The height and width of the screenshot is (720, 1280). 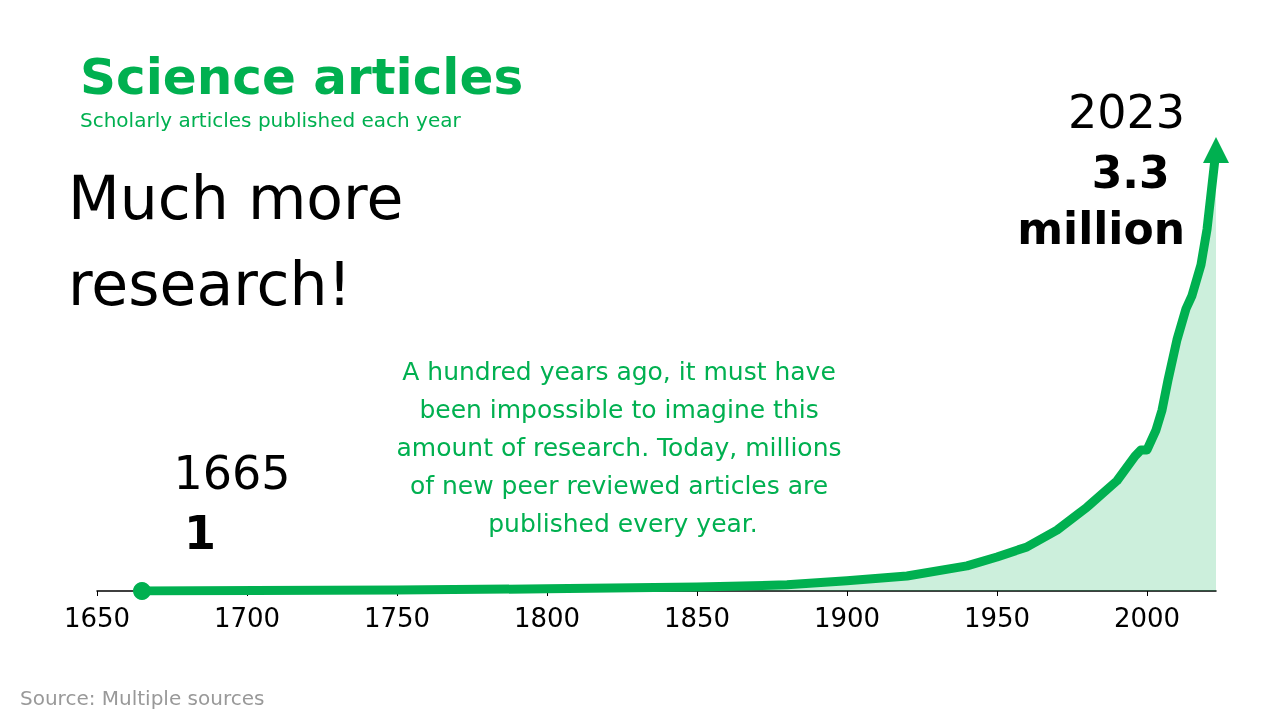 What do you see at coordinates (271, 120) in the screenshot?
I see `chart-subtitle: Scholarly articles published each year` at bounding box center [271, 120].